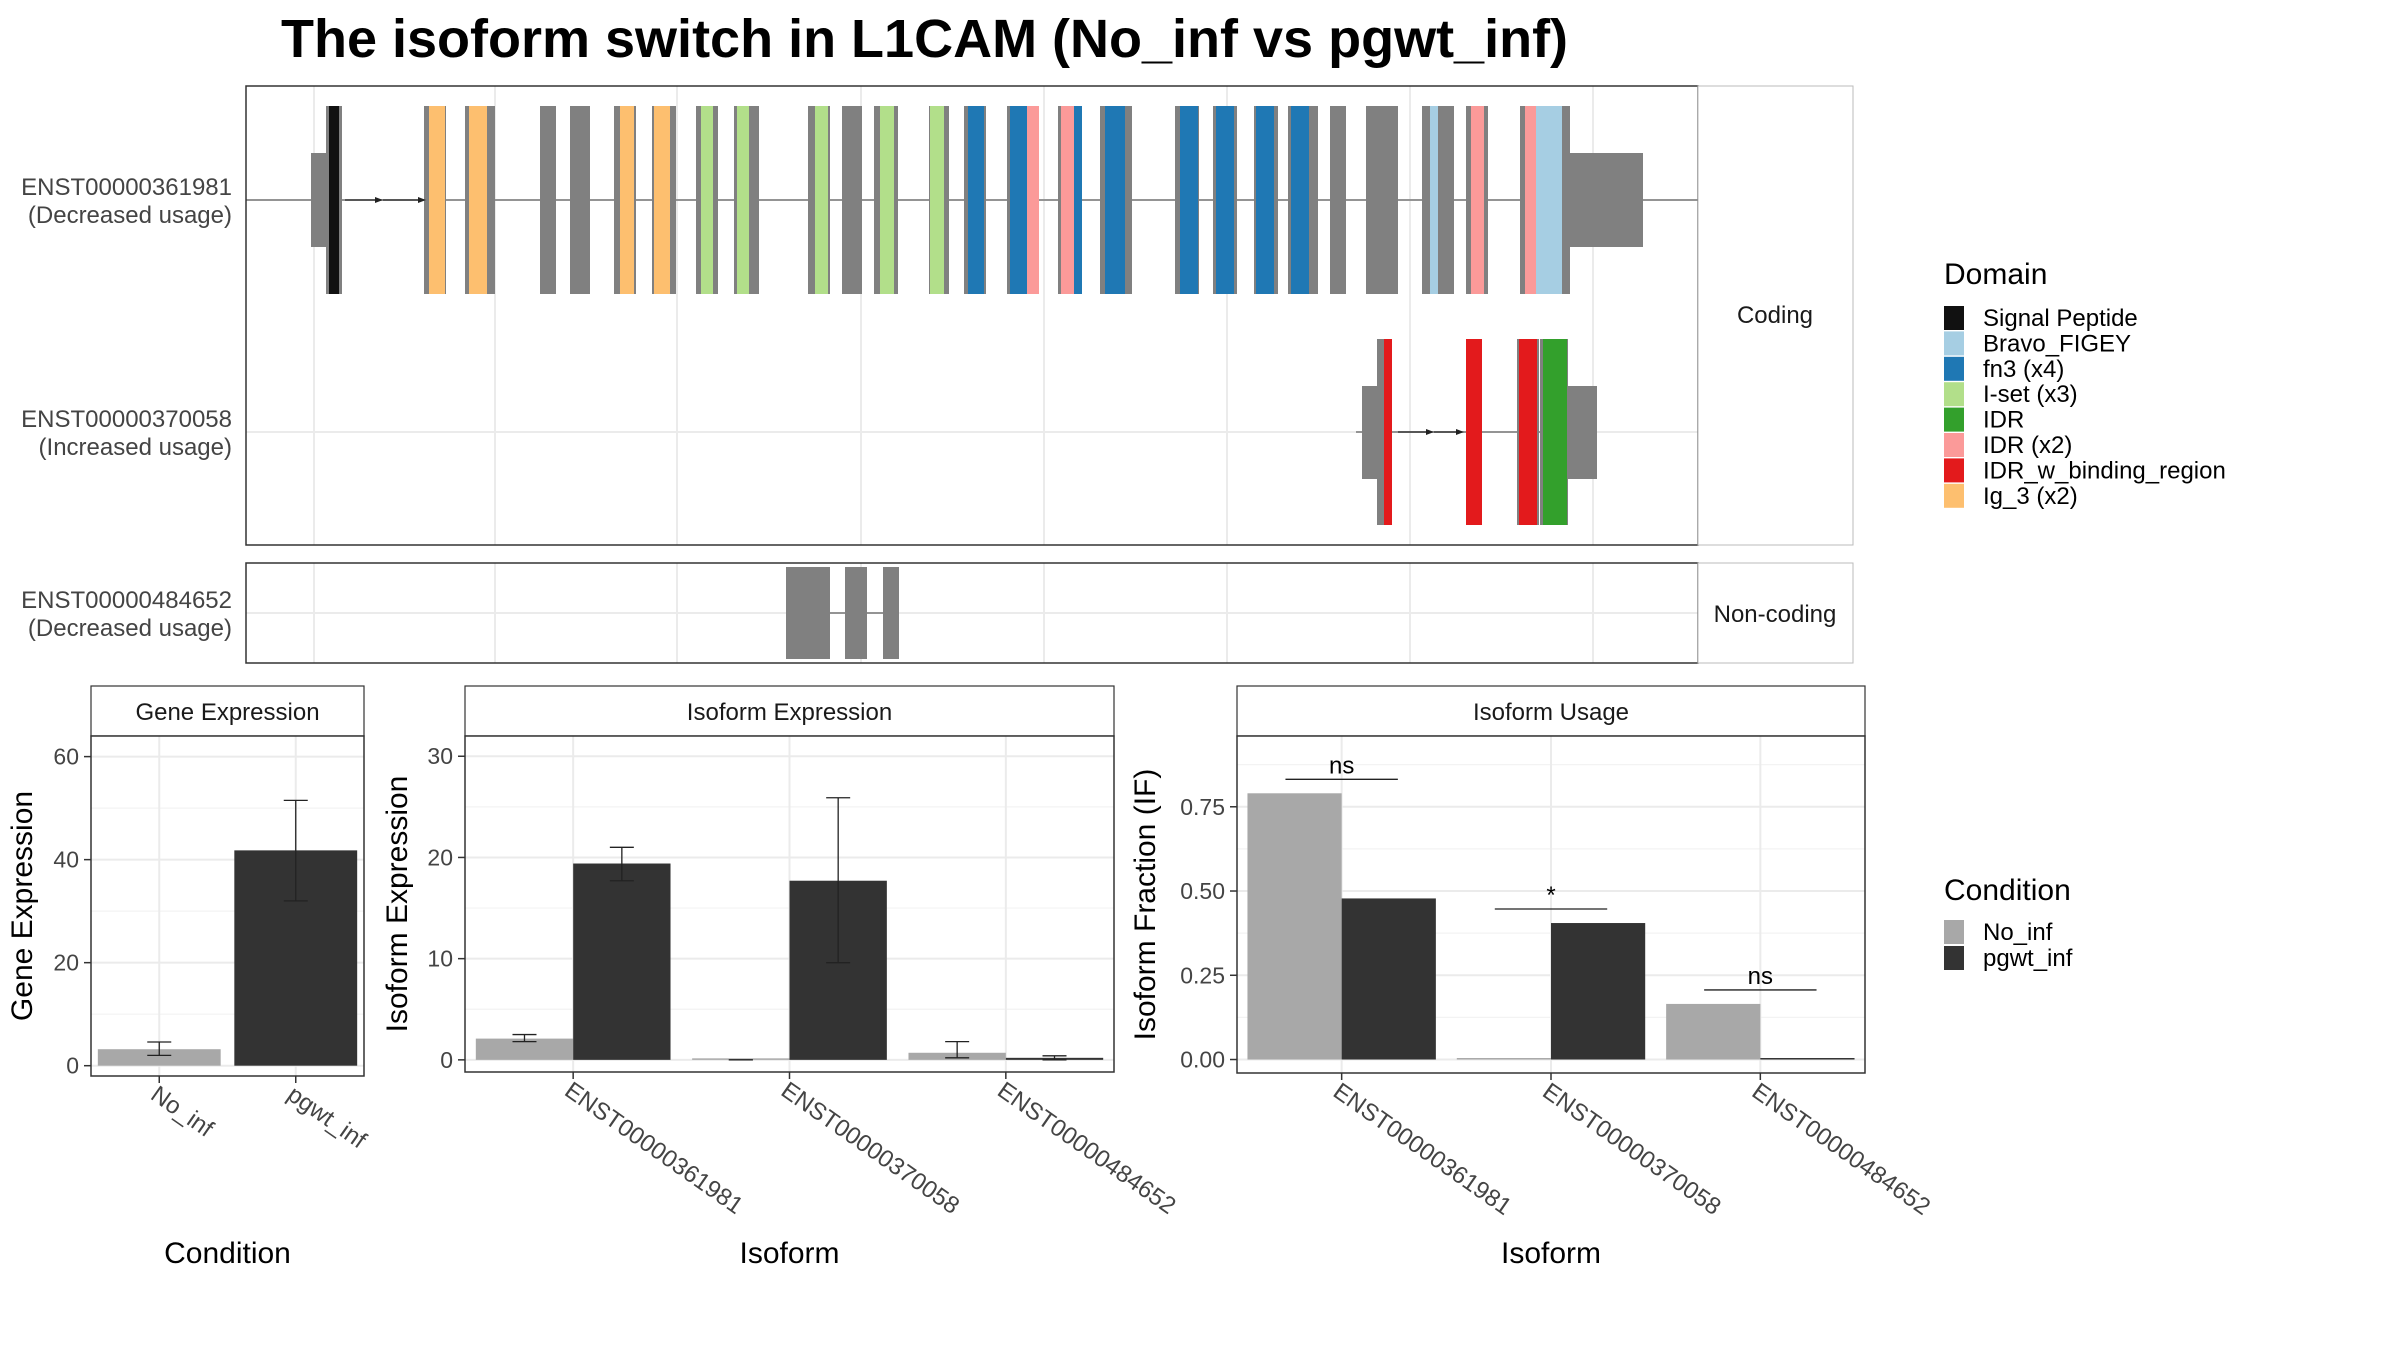 The width and height of the screenshot is (2400, 1350). What do you see at coordinates (66, 860) in the screenshot?
I see `y-tick-label: 40` at bounding box center [66, 860].